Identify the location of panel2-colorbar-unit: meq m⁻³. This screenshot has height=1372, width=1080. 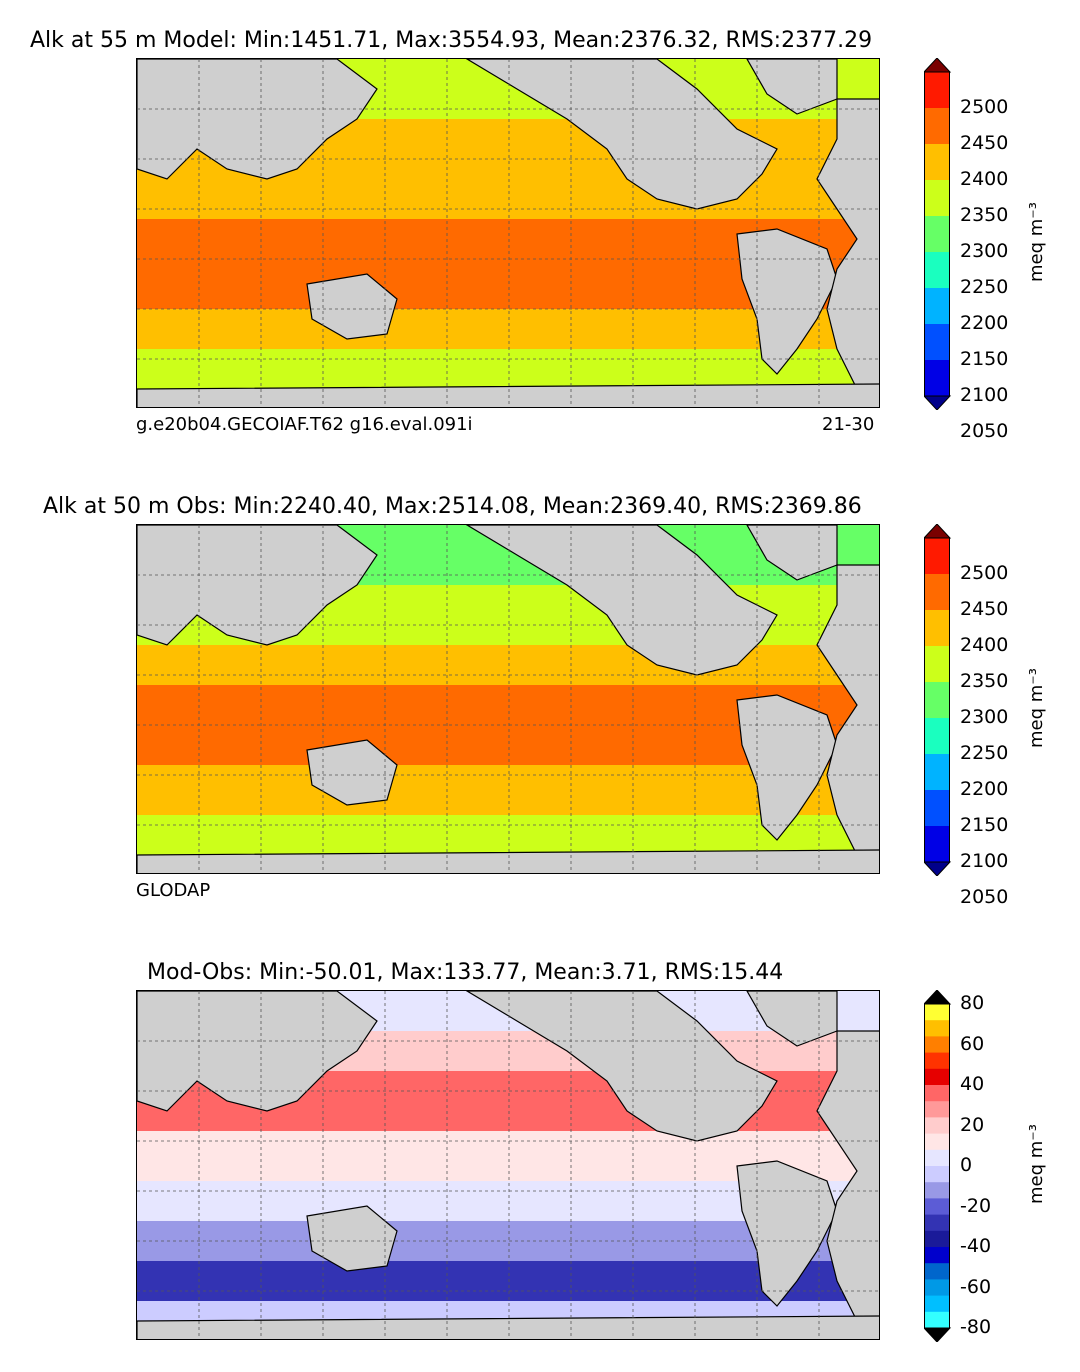
(1036, 707).